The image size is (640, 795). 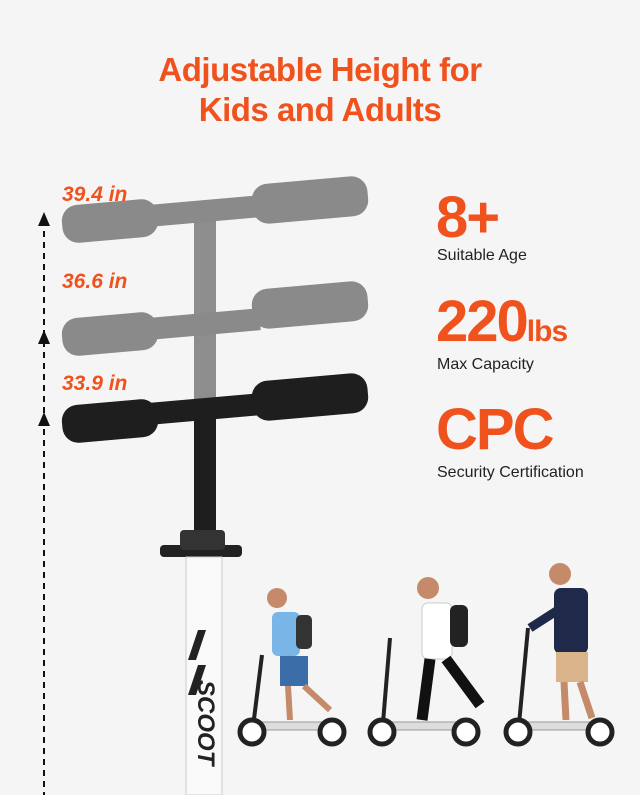 What do you see at coordinates (495, 429) in the screenshot?
I see `stat-cert-value: CPC` at bounding box center [495, 429].